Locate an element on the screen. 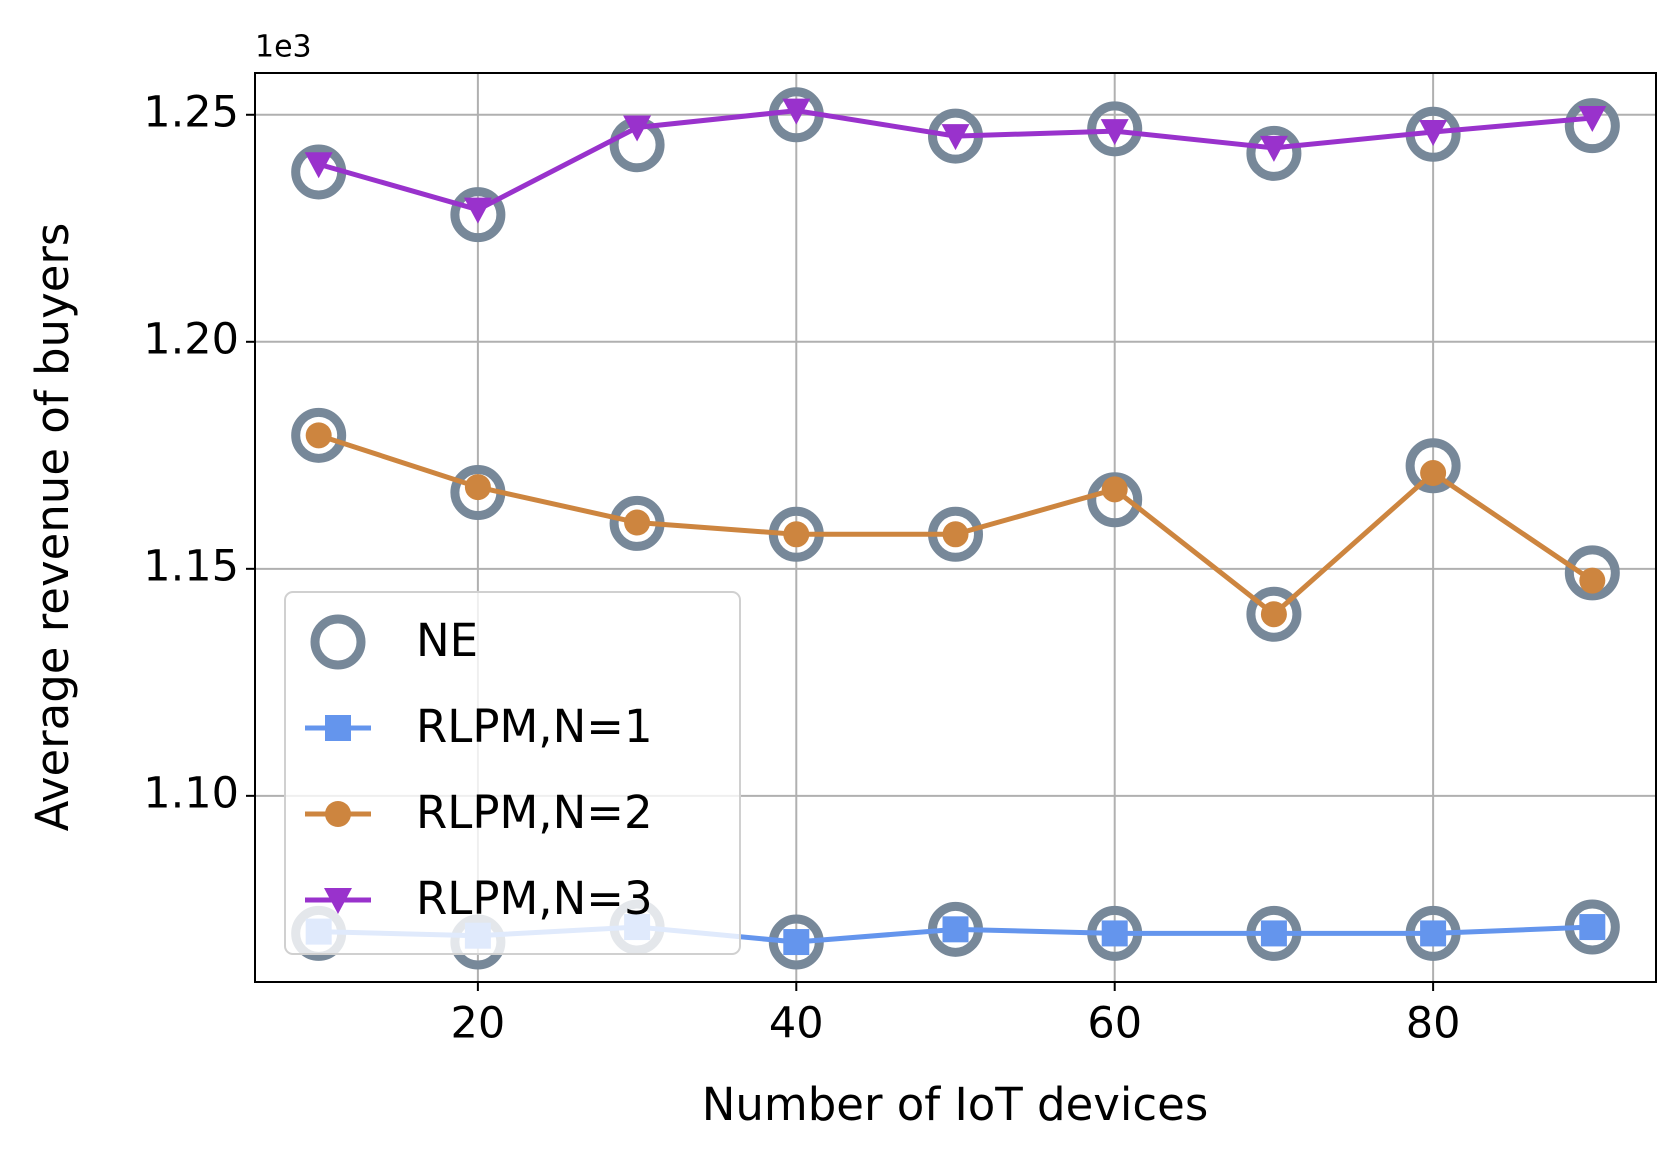  x-tick-label: 60 is located at coordinates (1114, 1024).